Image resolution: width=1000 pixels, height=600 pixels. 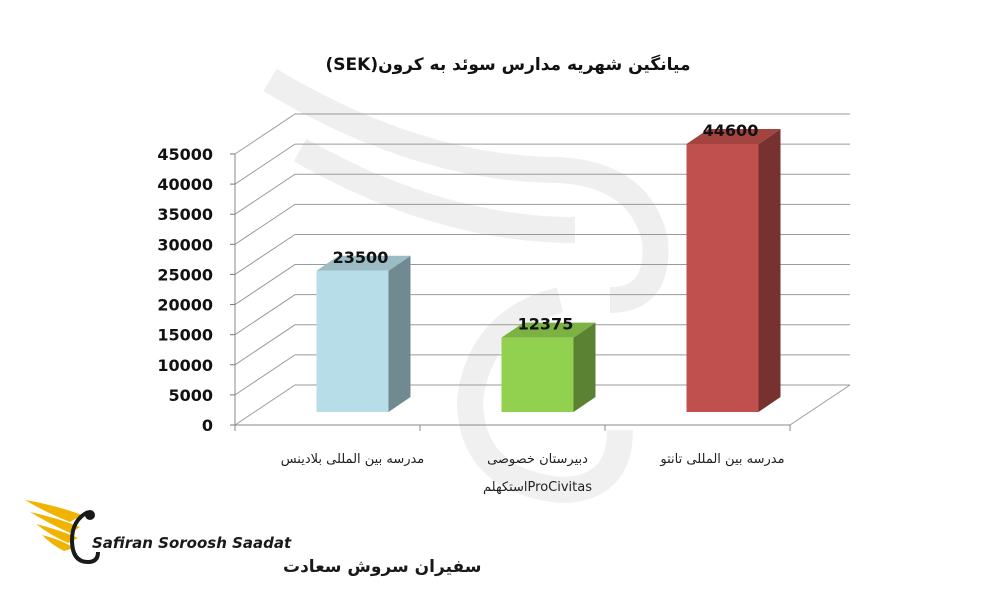 What do you see at coordinates (190, 395) in the screenshot?
I see `y-tick-label: 5000` at bounding box center [190, 395].